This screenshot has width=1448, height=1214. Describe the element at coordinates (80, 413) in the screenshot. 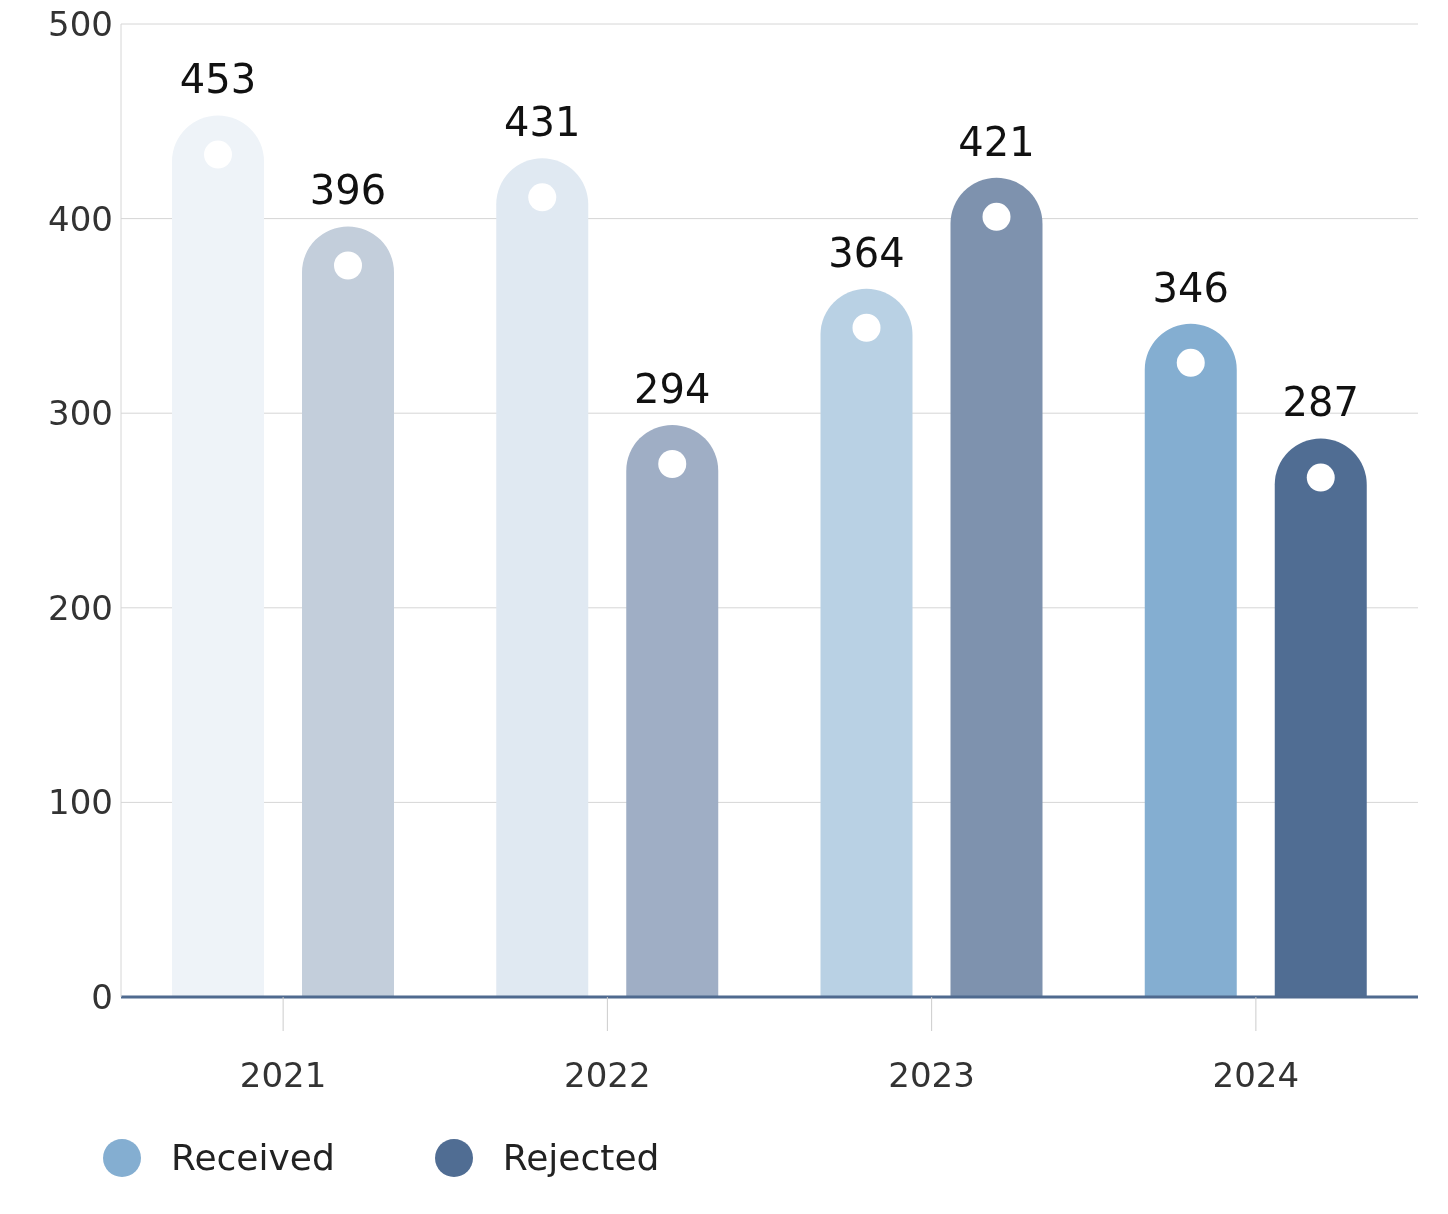

I see `y-tick-label: 300` at that location.